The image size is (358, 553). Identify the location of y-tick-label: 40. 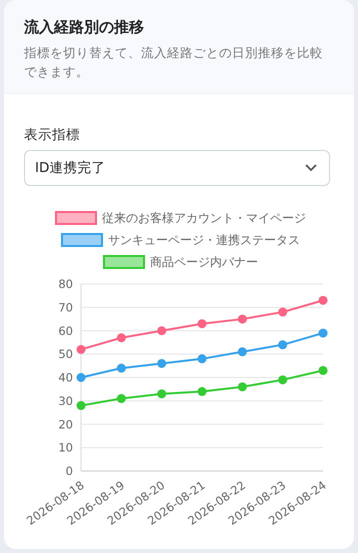
(65, 377).